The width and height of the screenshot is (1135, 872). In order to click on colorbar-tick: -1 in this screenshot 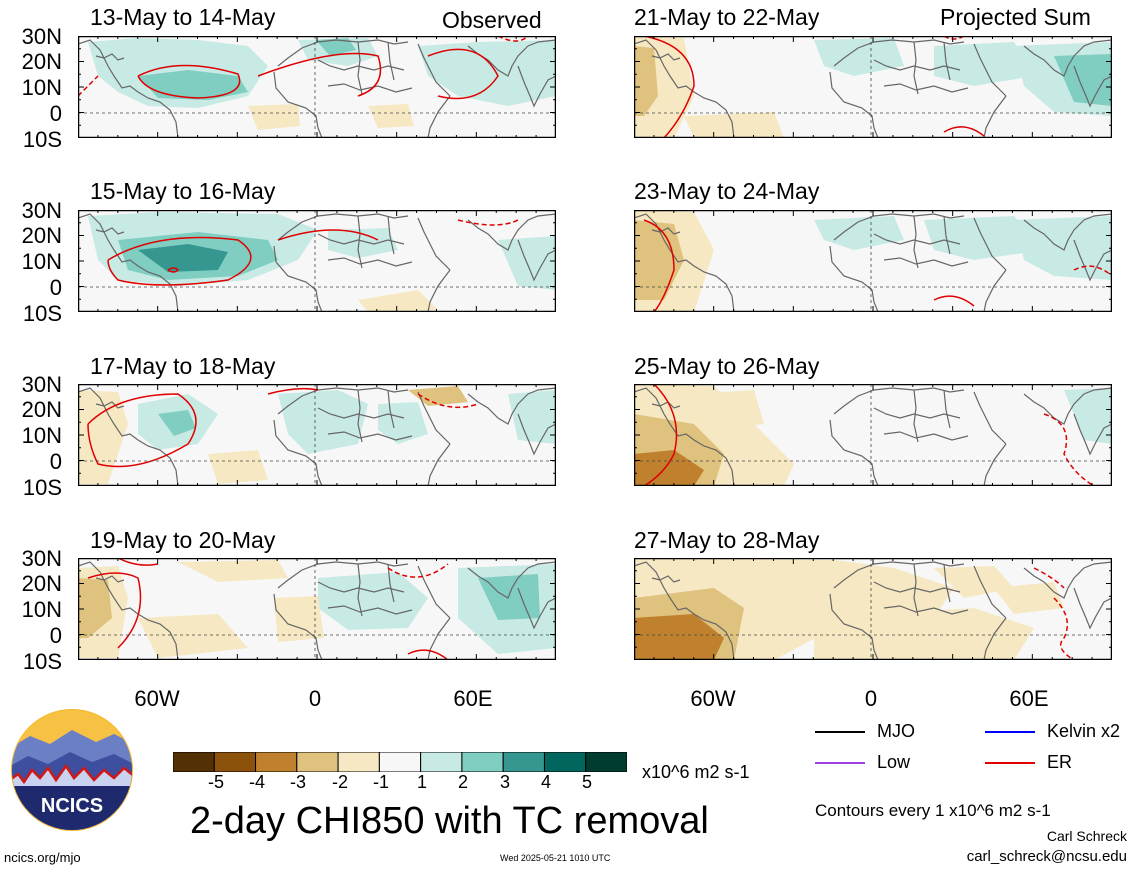, I will do `click(380, 782)`.